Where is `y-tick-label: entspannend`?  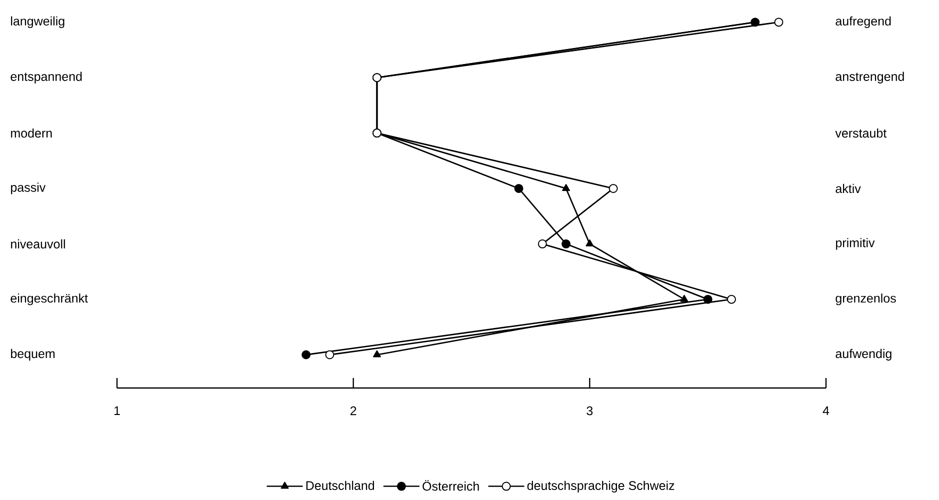
y-tick-label: entspannend is located at coordinates (46, 78).